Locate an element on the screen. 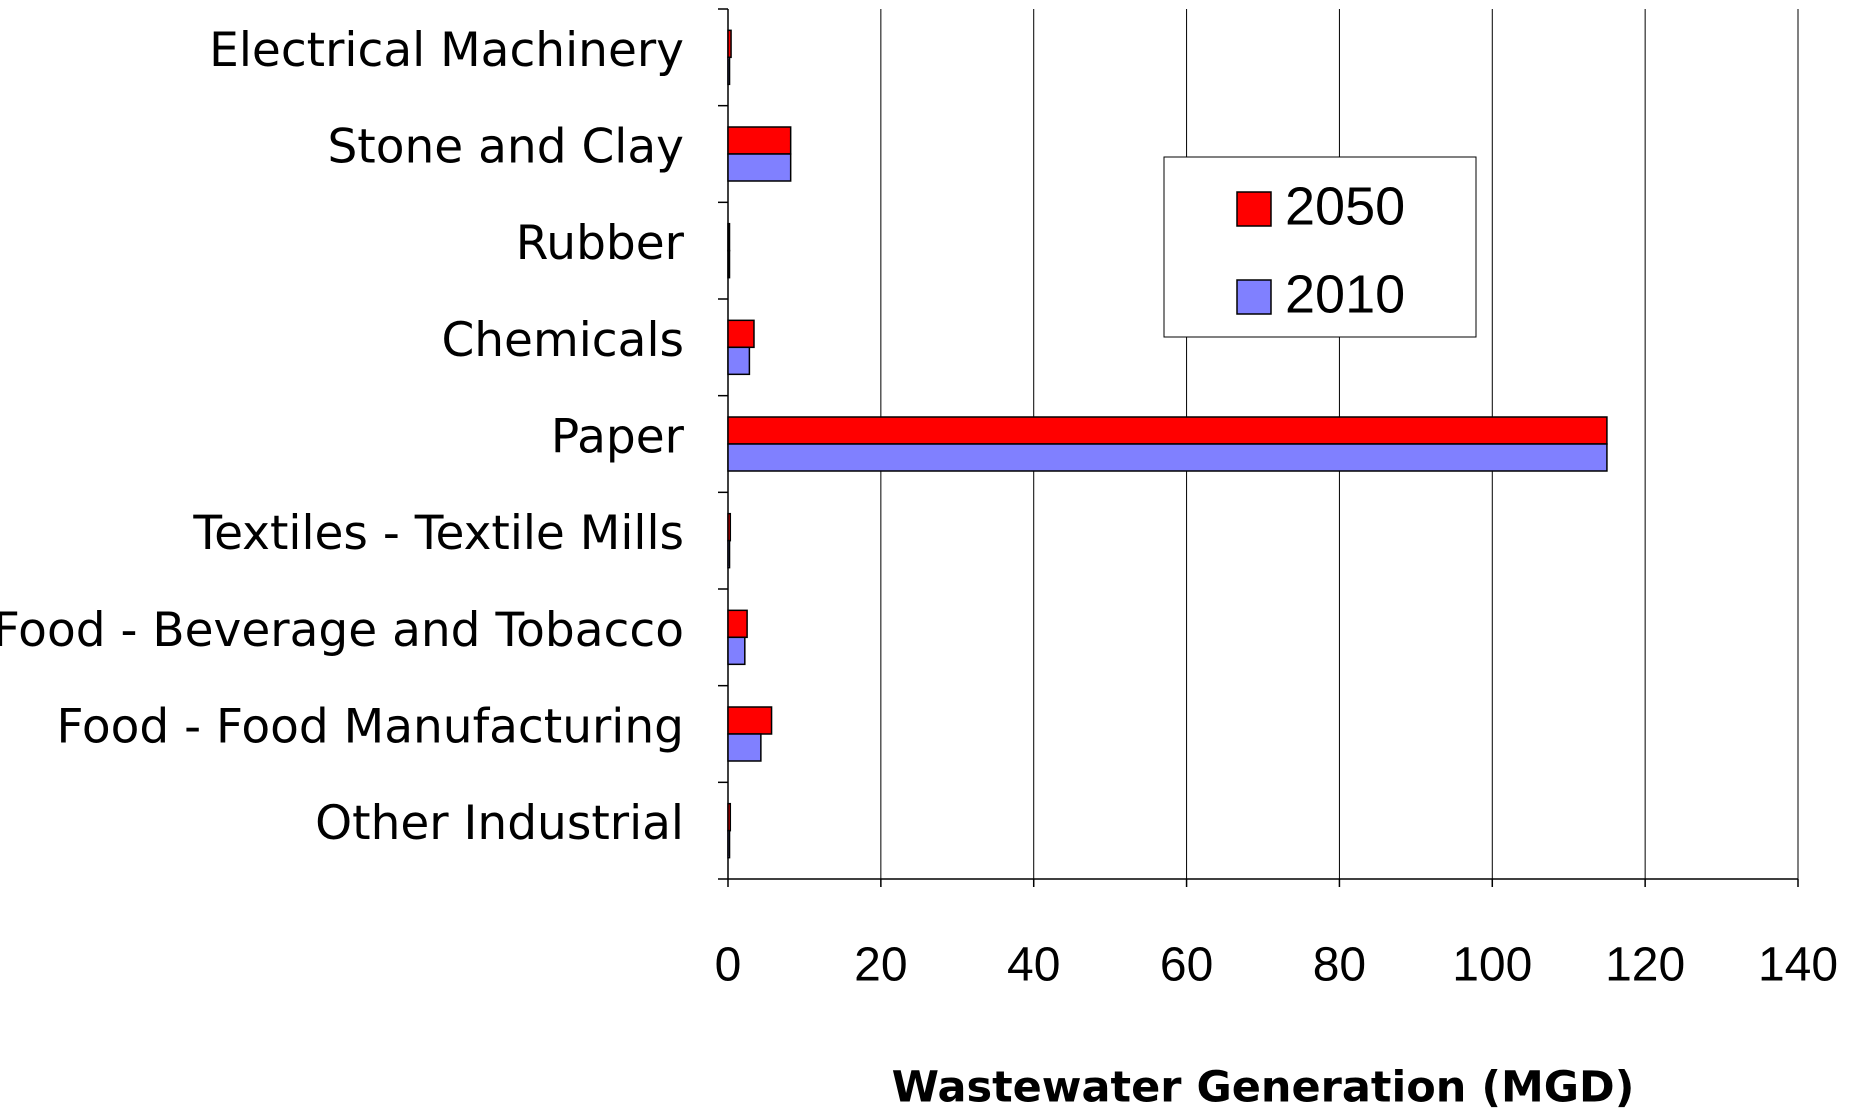 The width and height of the screenshot is (1858, 1118). legend: 2050 2010 is located at coordinates (1320, 247).